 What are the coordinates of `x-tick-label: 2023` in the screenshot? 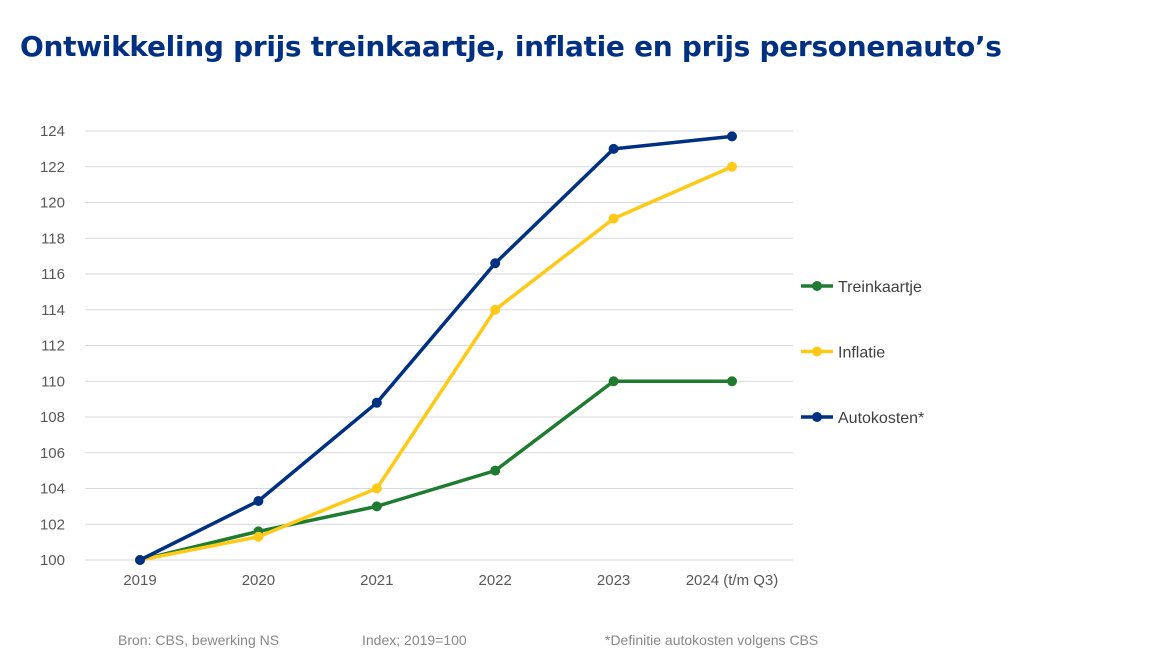 It's located at (613, 580).